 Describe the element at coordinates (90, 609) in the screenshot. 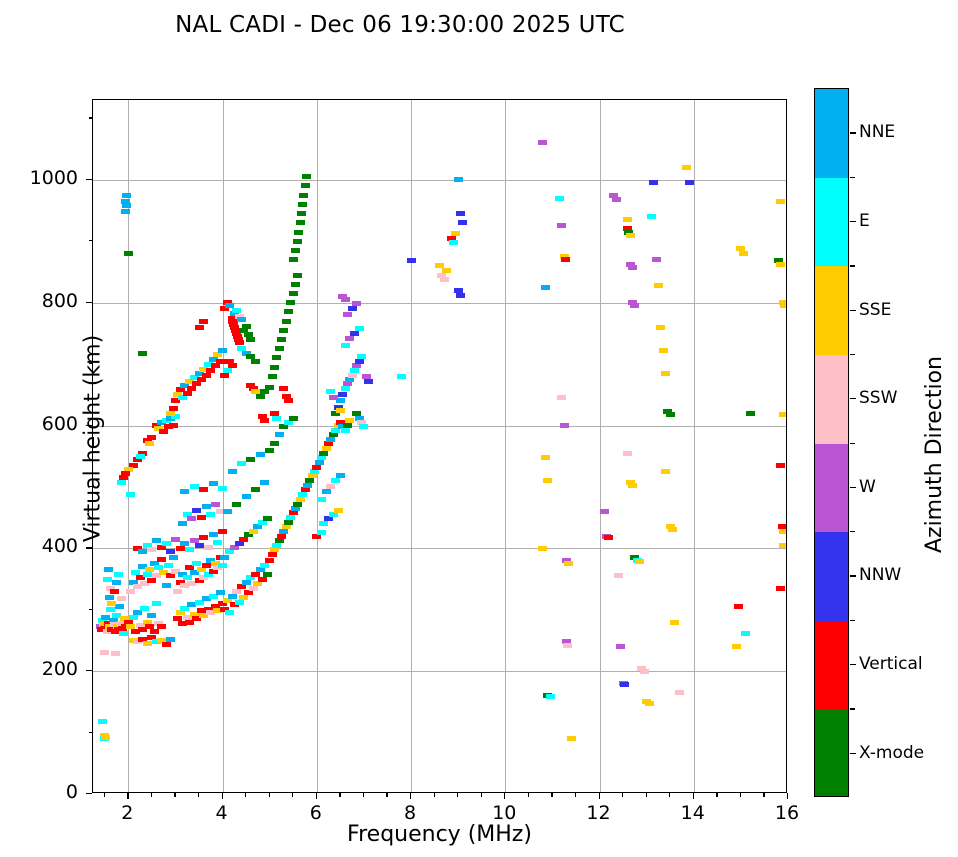

I see `y-tick-minor` at that location.